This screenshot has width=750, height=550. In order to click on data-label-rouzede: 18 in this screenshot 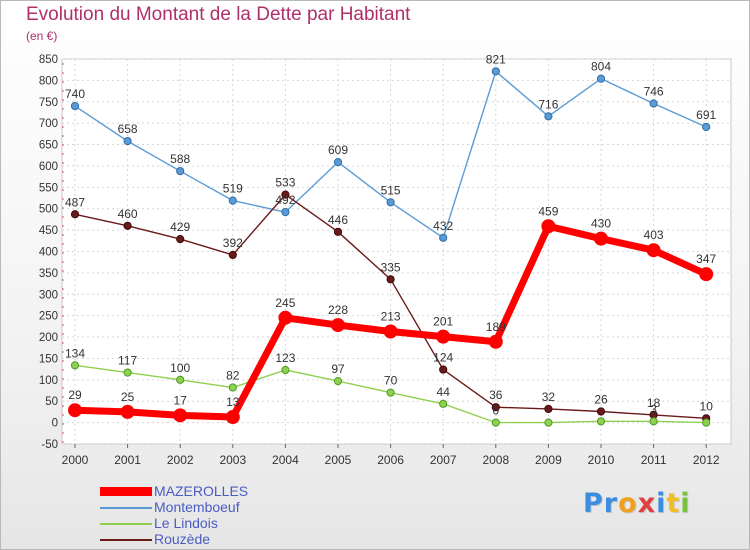, I will do `click(654, 403)`.